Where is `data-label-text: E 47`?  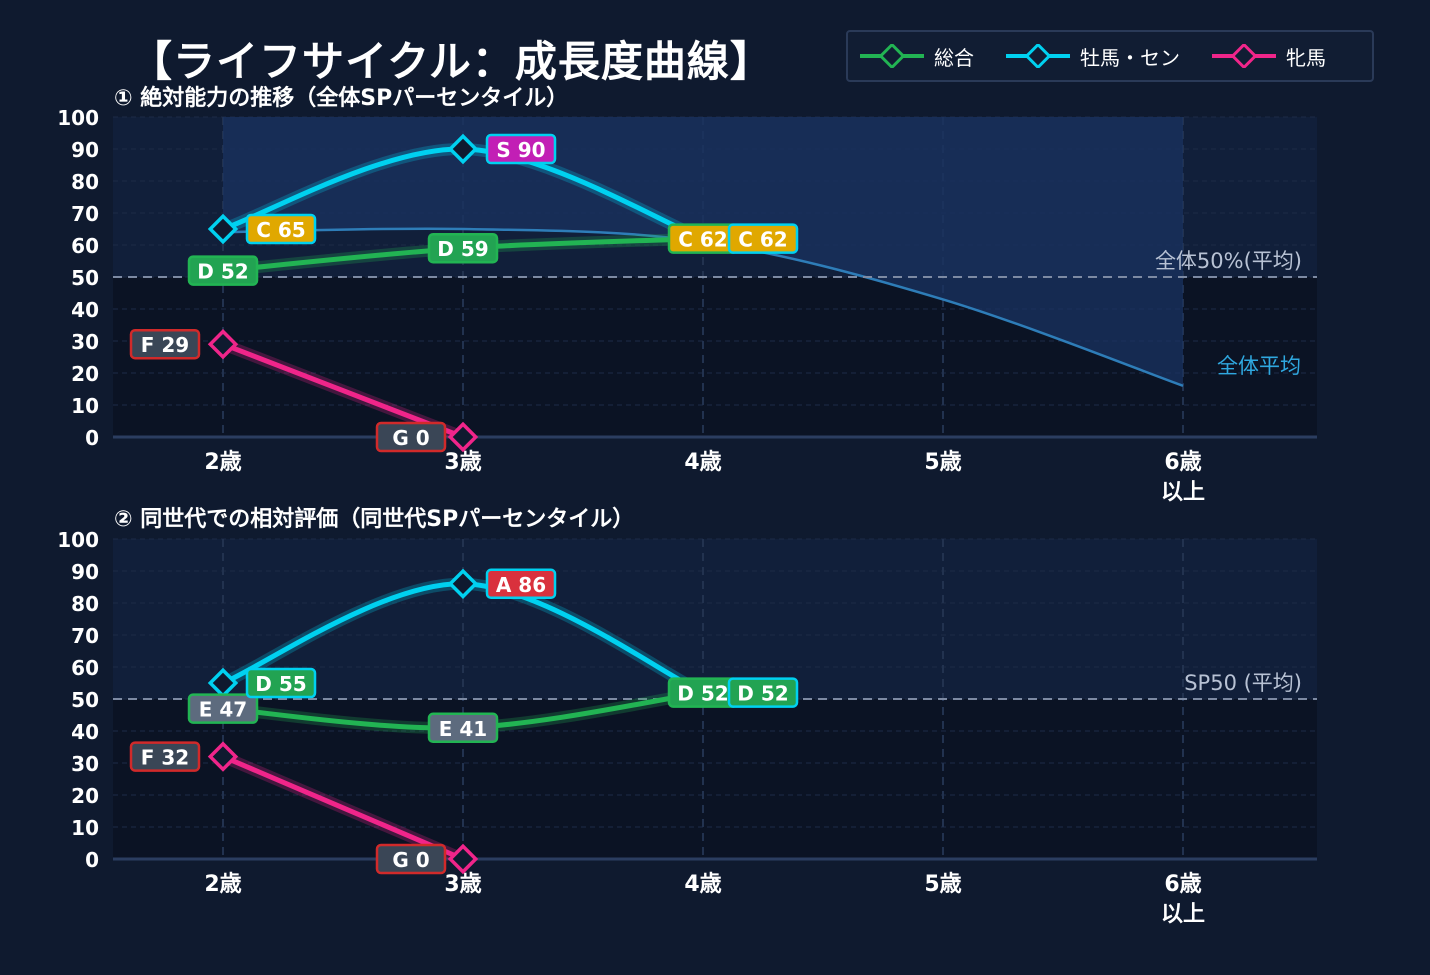
data-label-text: E 47 is located at coordinates (223, 710).